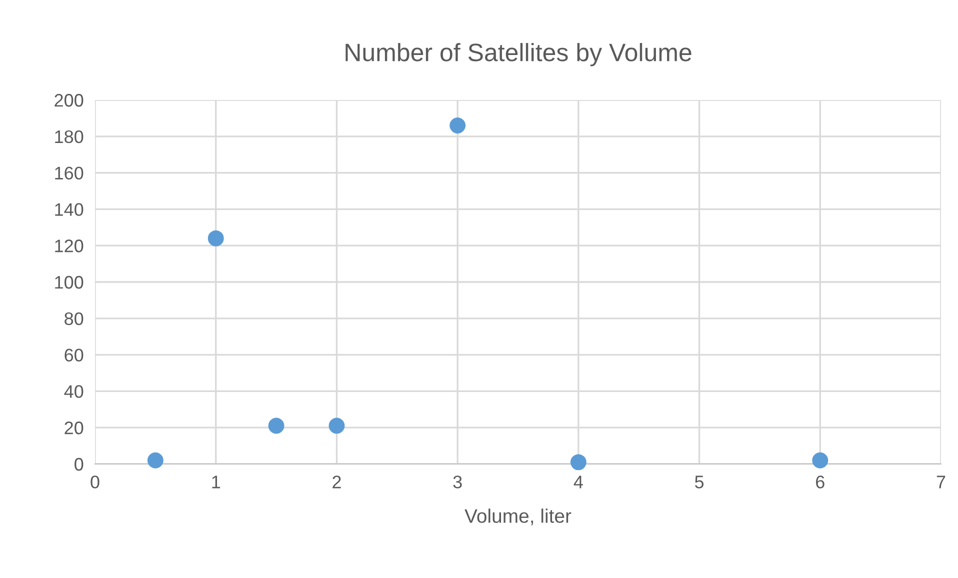 The image size is (958, 578). Describe the element at coordinates (578, 482) in the screenshot. I see `x-tick-label: 4` at that location.